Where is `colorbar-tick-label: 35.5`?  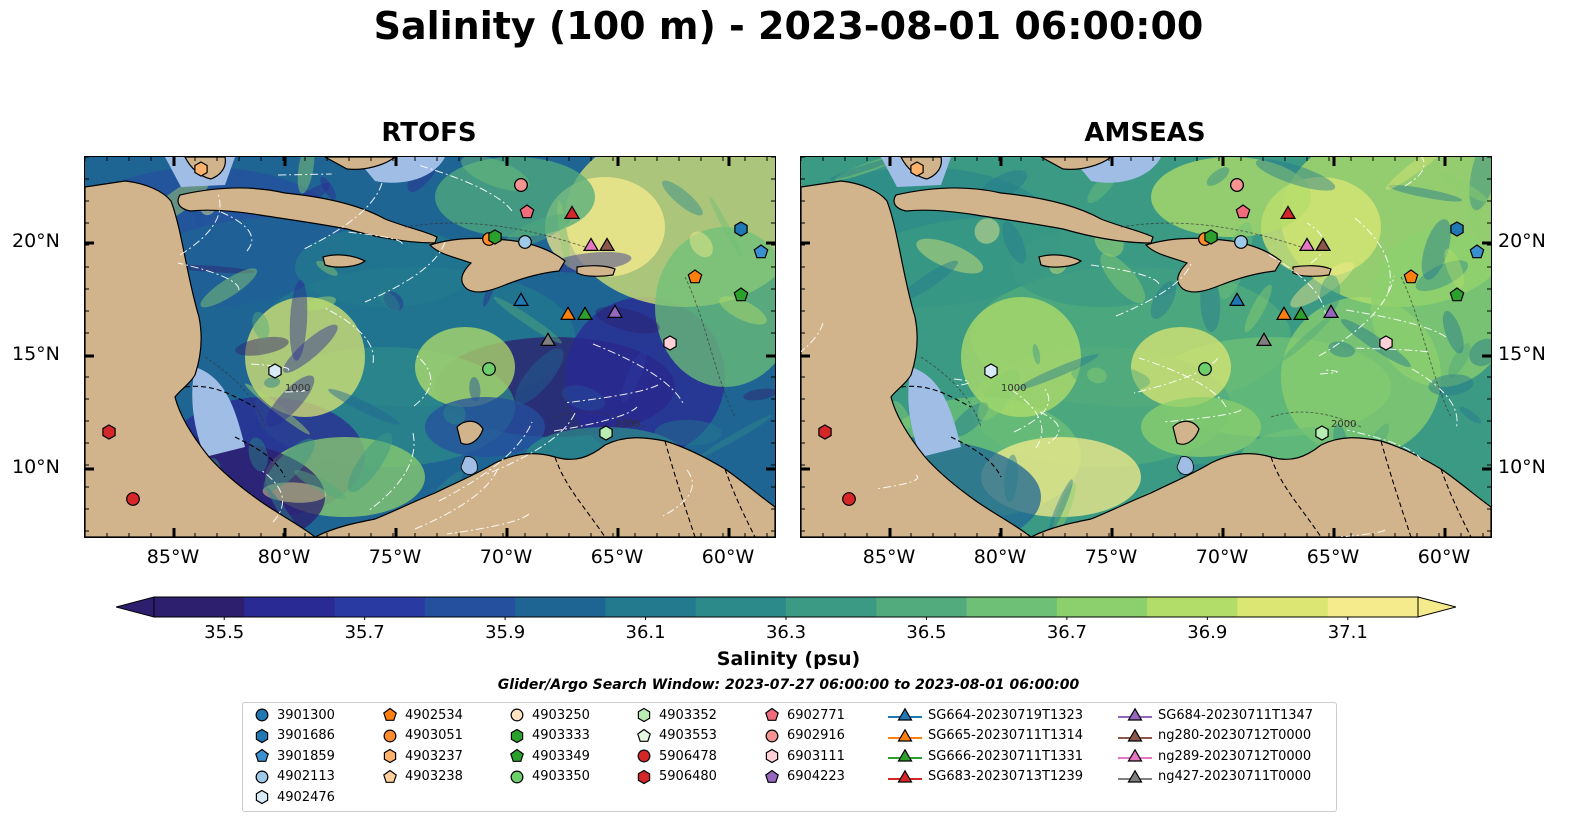
colorbar-tick-label: 35.5 is located at coordinates (224, 632).